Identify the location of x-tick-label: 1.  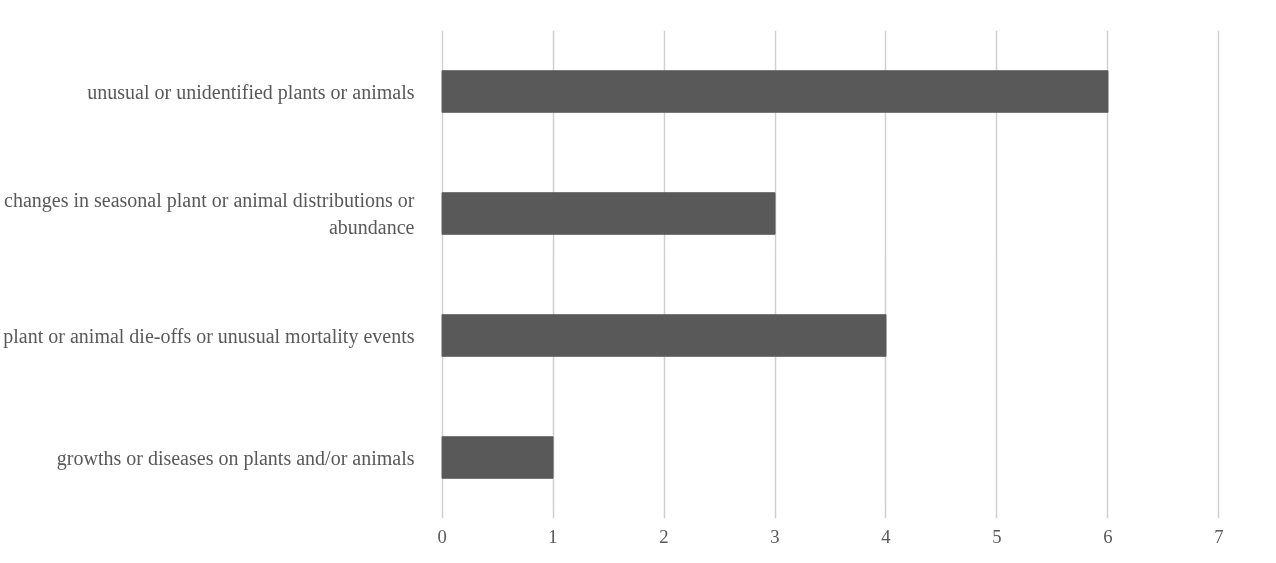
(553, 536).